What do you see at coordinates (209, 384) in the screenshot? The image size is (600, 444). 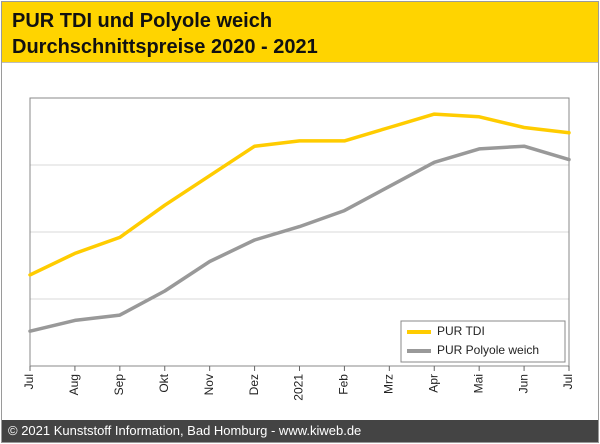 I see `x-tick-label: Nov` at bounding box center [209, 384].